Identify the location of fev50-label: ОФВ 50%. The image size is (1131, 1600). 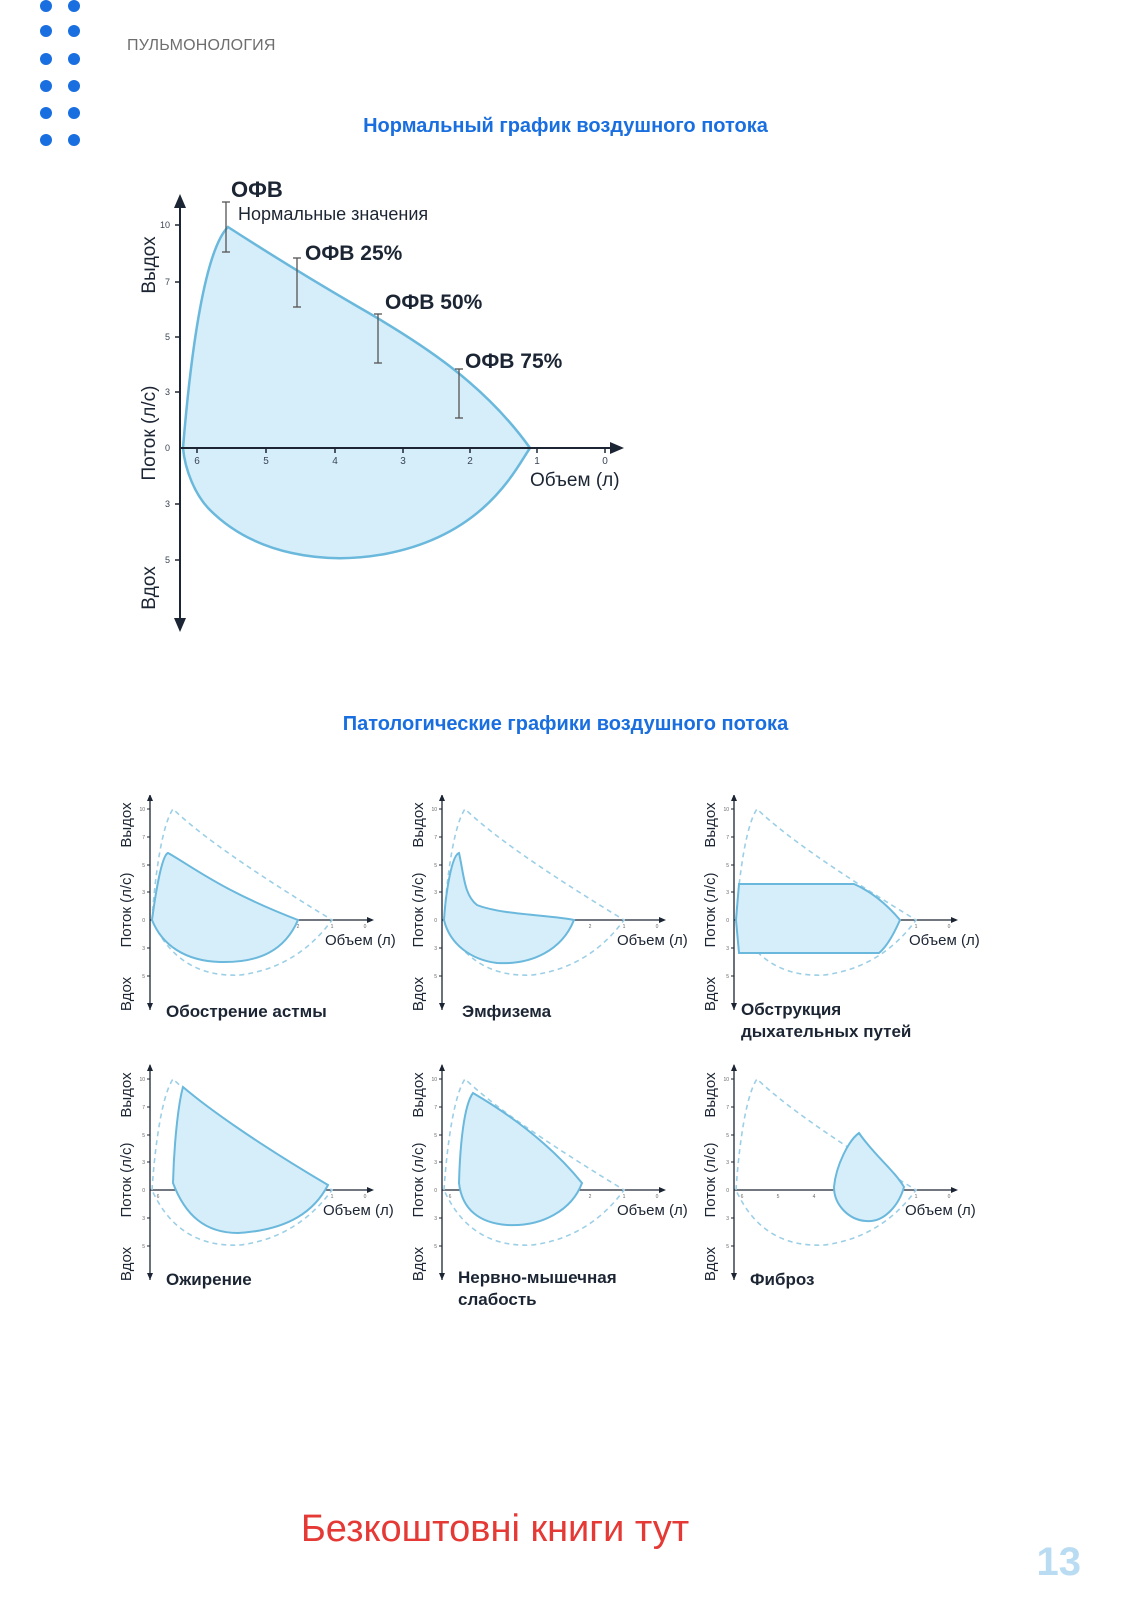
(434, 302).